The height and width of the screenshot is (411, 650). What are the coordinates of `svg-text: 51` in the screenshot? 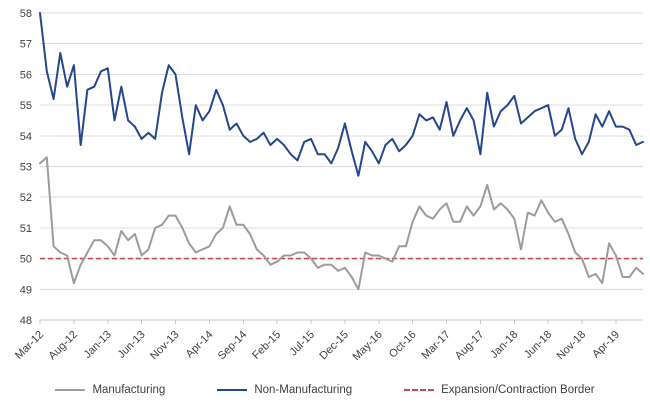 It's located at (26, 229).